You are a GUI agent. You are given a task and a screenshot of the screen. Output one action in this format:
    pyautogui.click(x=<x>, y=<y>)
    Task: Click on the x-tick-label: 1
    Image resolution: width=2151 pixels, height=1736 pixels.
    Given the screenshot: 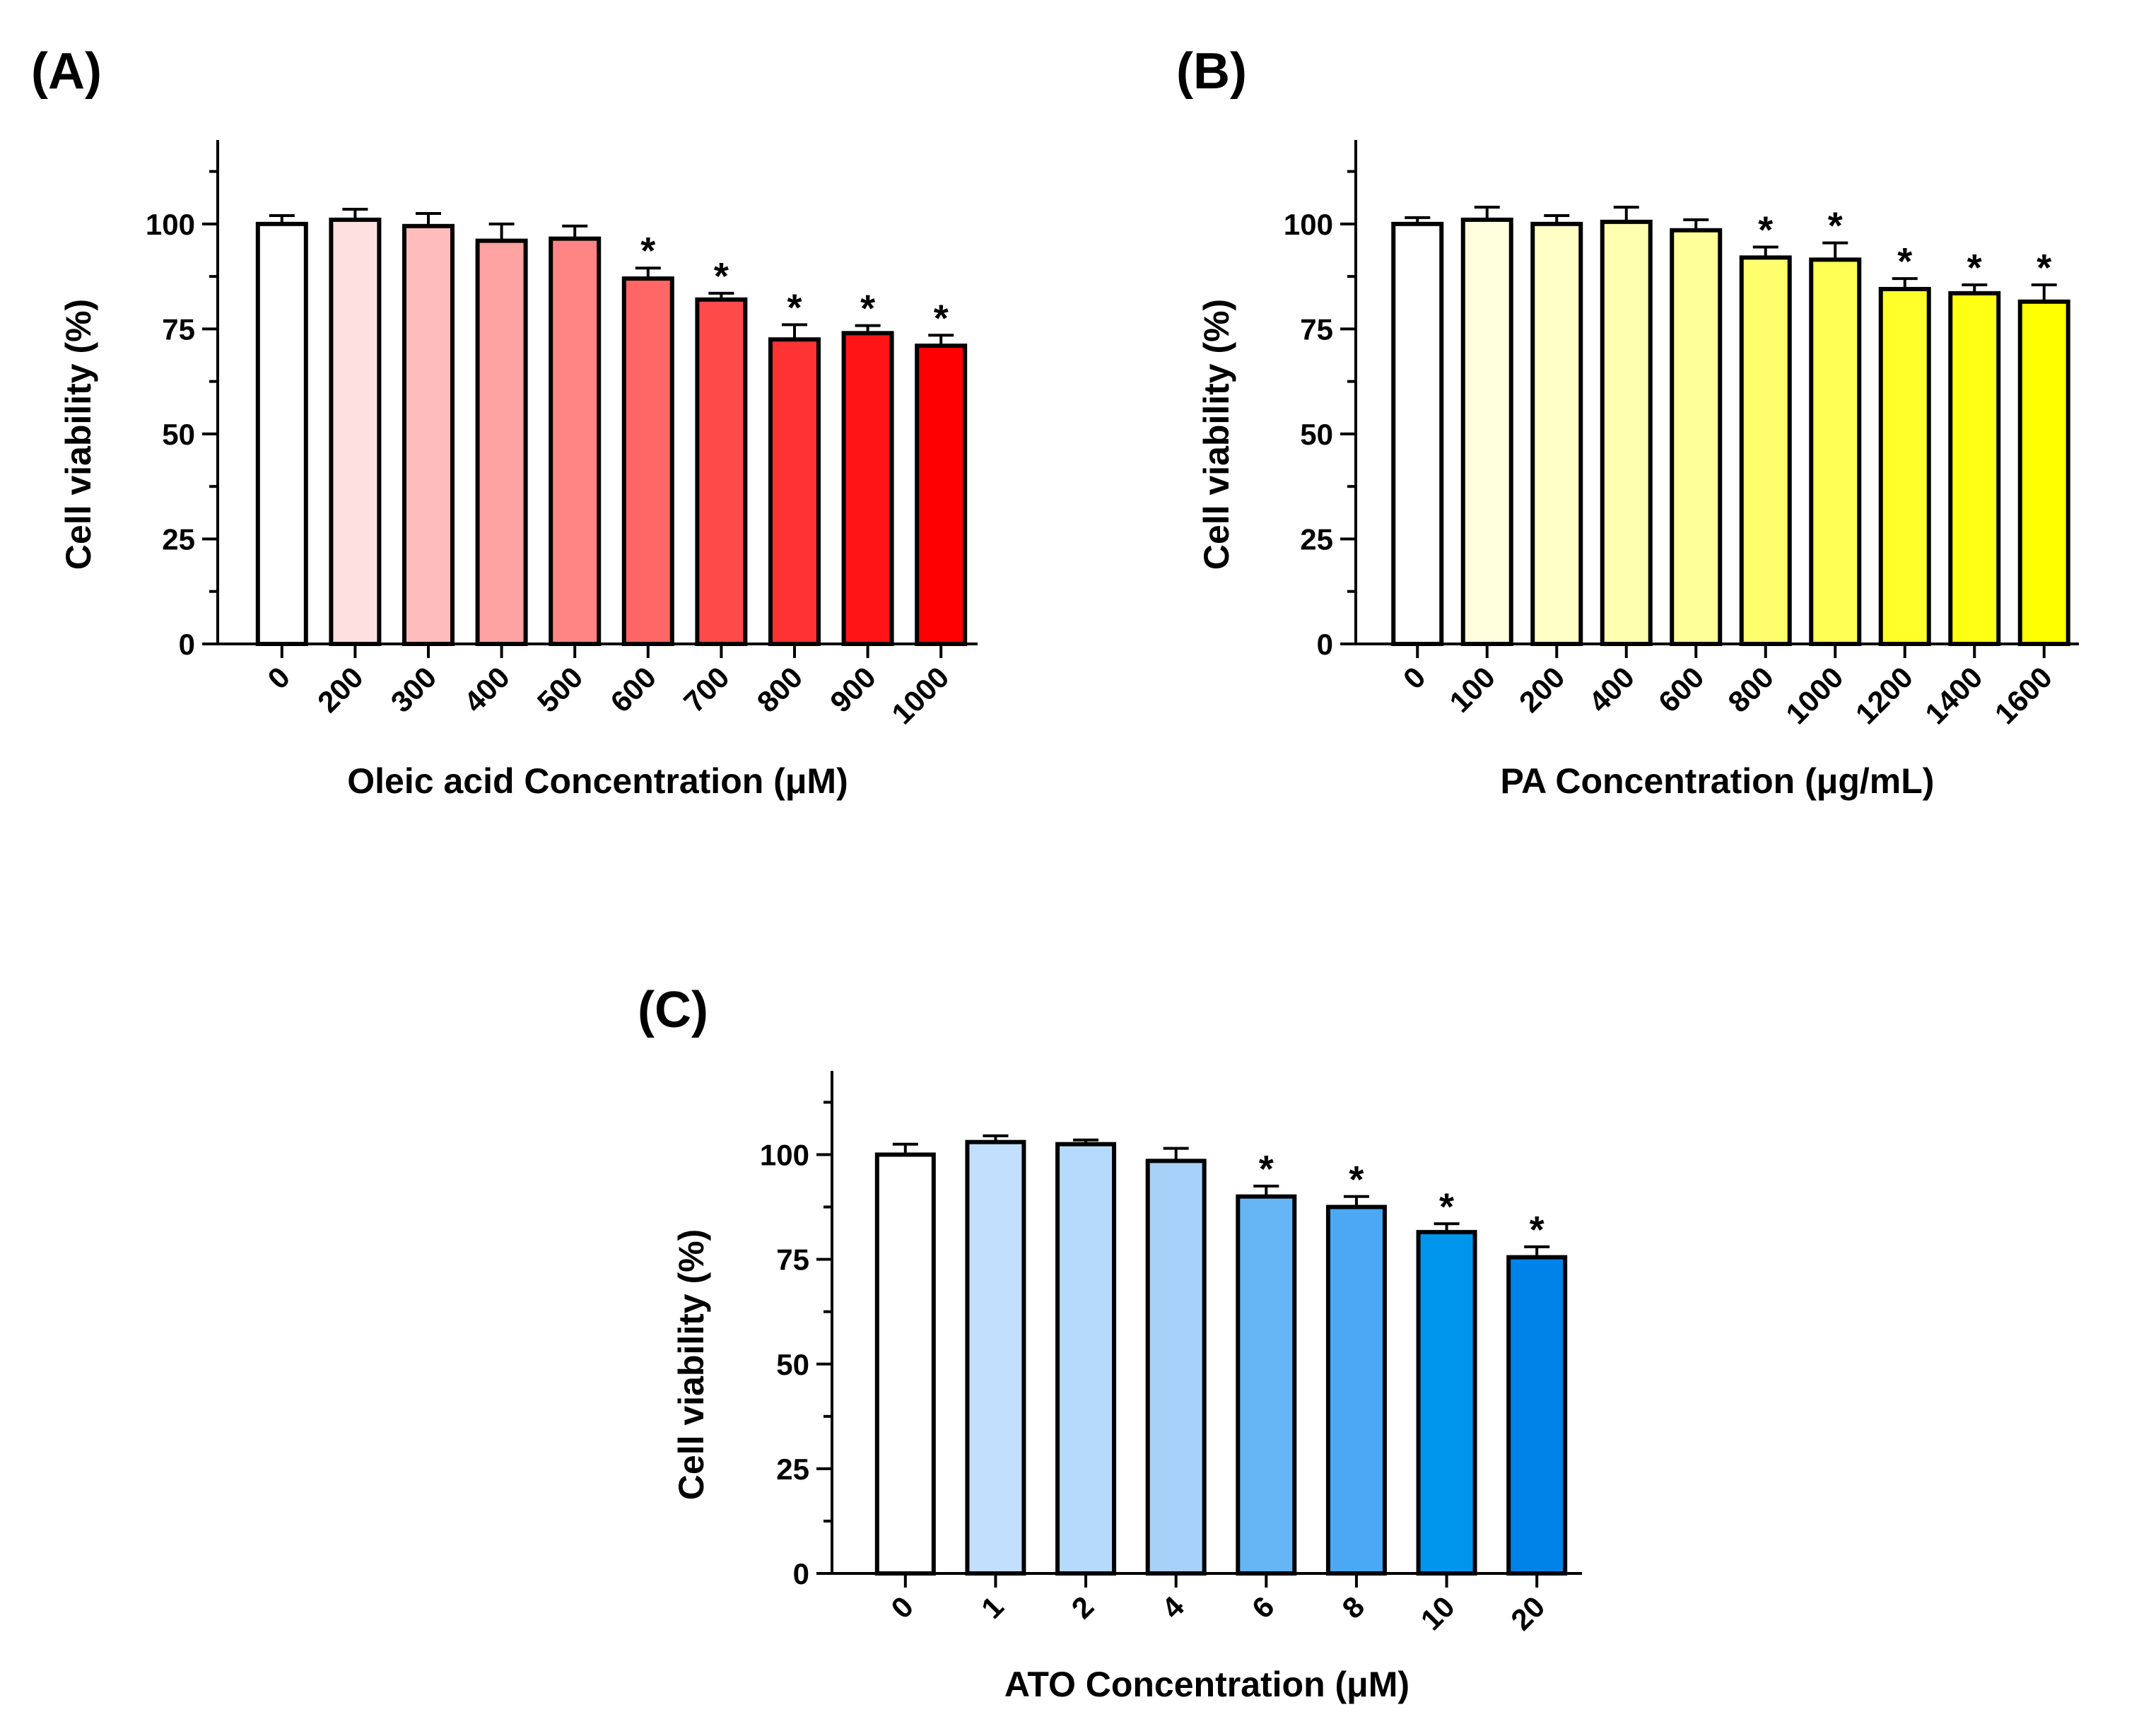 What is the action you would take?
    pyautogui.click(x=993, y=1607)
    